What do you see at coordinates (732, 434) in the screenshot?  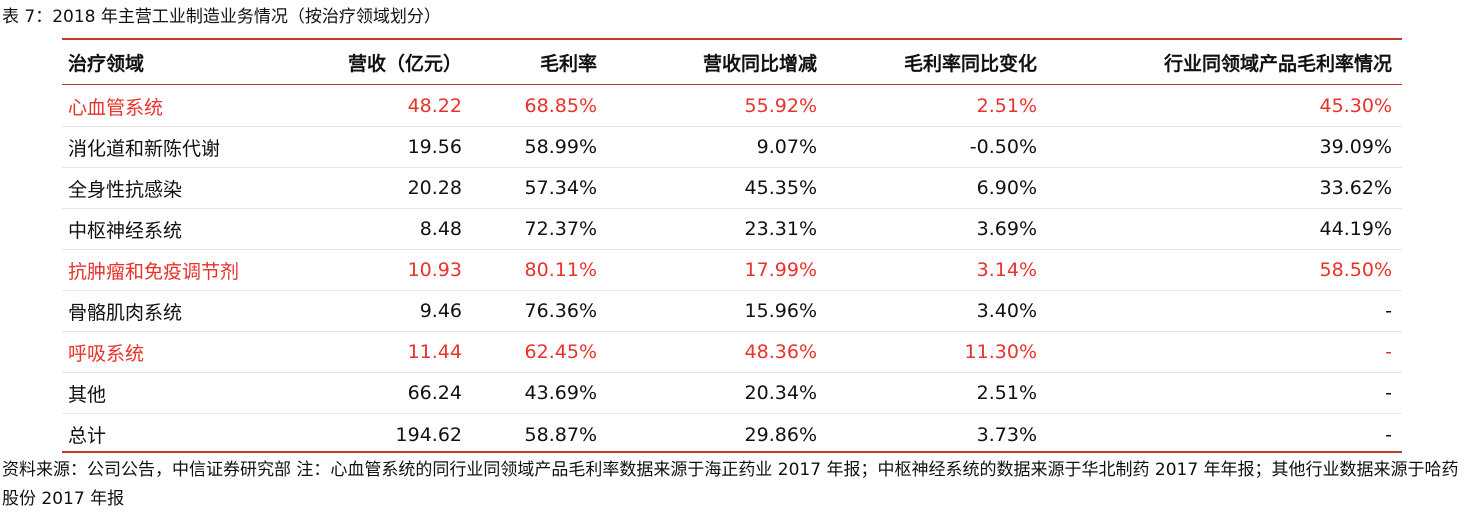 I see `table-row: 总计 194.62 58.87% 29.86% 3.73% -` at bounding box center [732, 434].